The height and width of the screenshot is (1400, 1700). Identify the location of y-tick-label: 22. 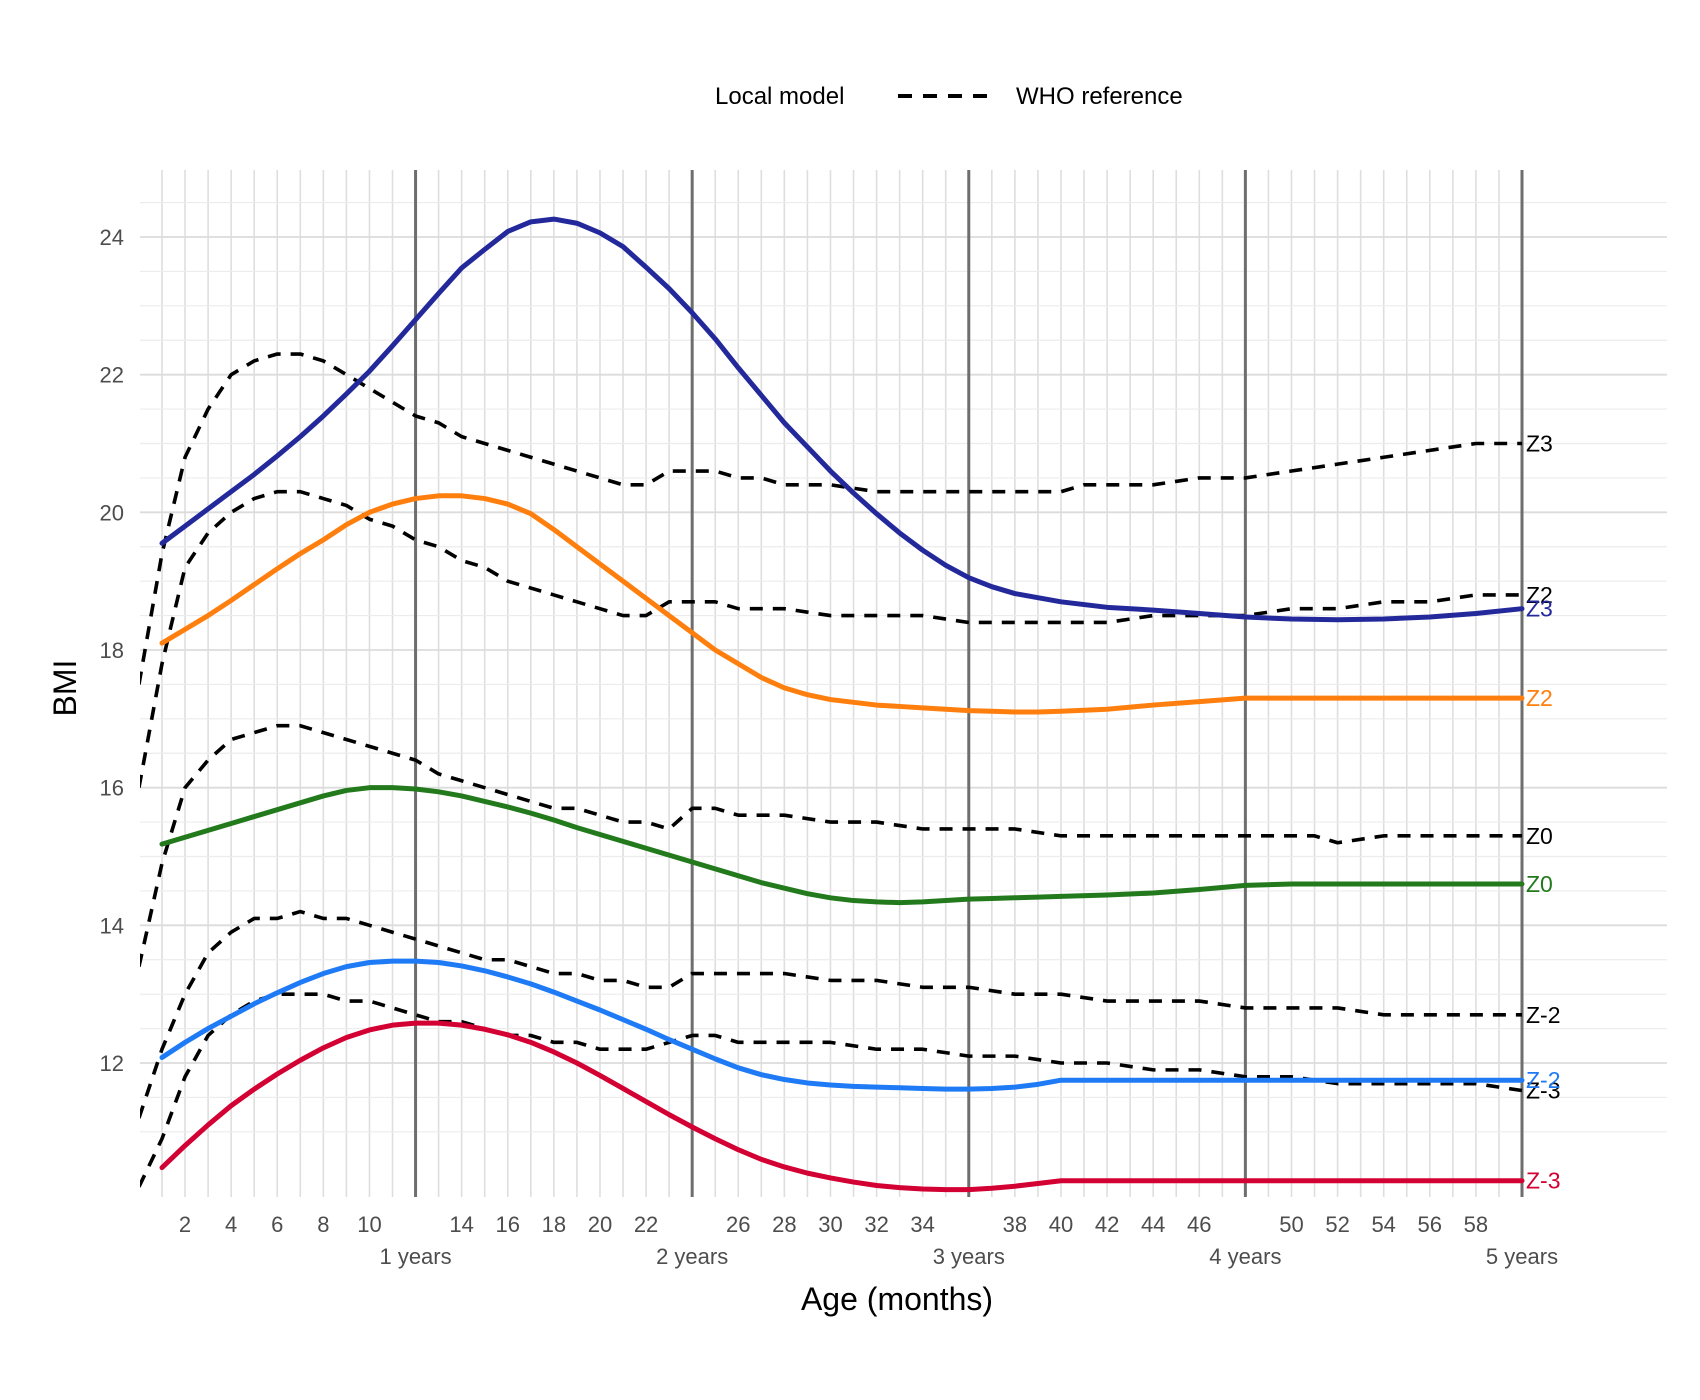
(112, 375).